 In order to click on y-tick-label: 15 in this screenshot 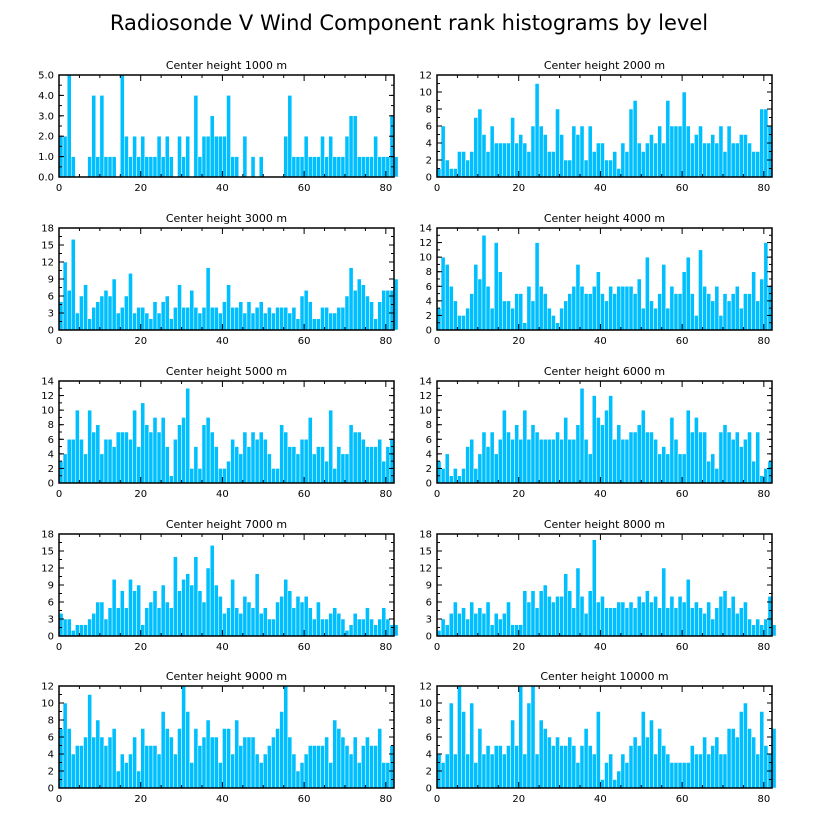, I will do `click(47, 246)`.